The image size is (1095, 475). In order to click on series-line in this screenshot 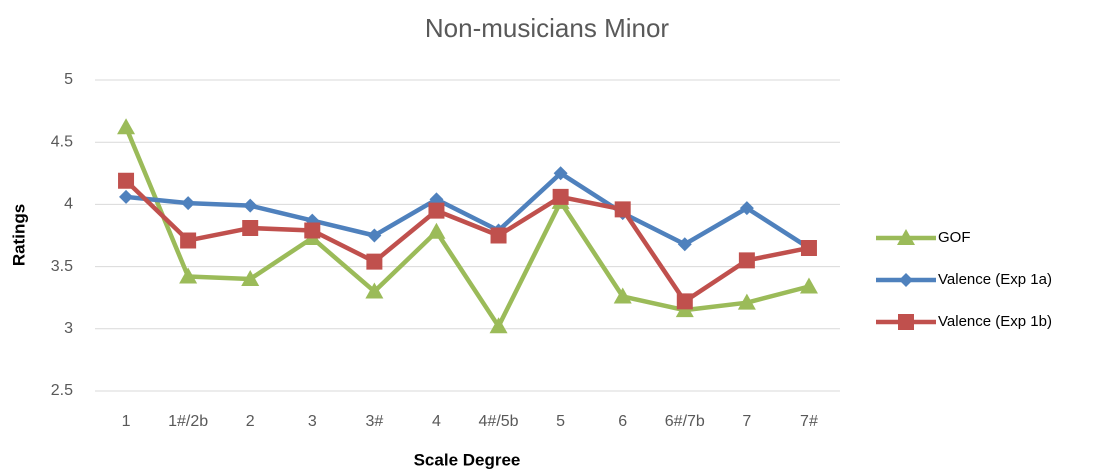, I will do `click(468, 210)`.